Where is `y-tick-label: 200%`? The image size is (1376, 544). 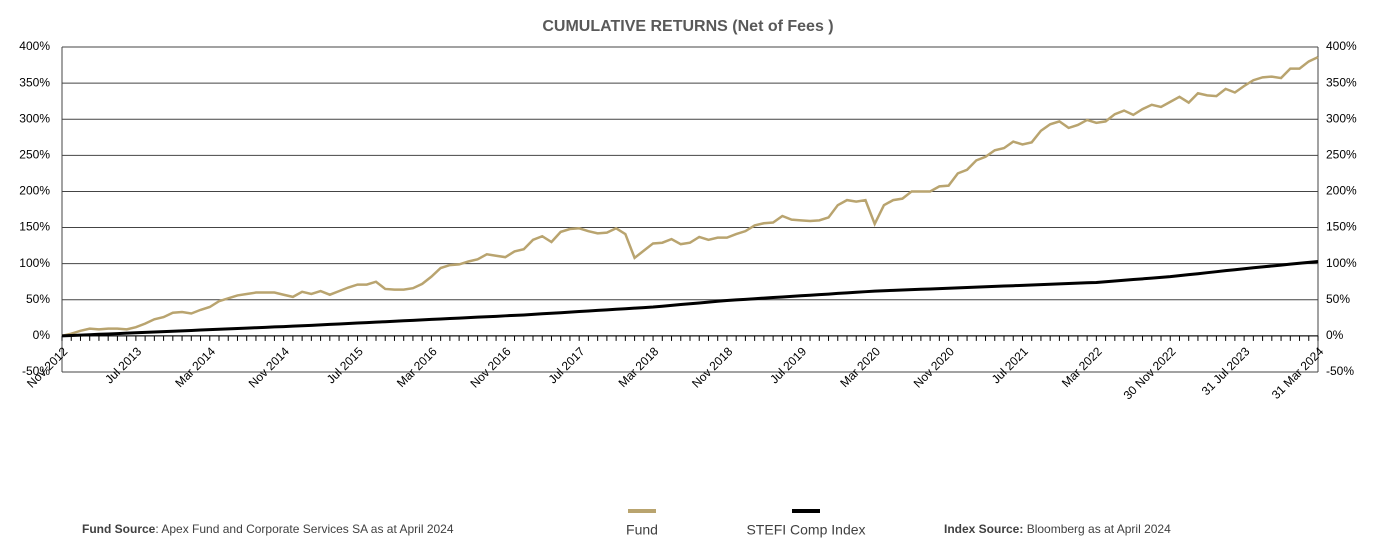
y-tick-label: 200% is located at coordinates (34, 191).